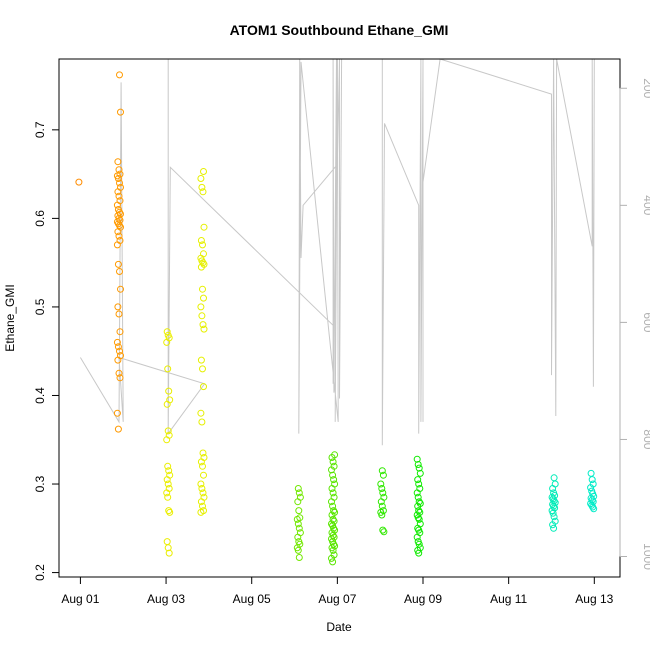  I want to click on x-tick-label: Aug 13, so click(594, 599).